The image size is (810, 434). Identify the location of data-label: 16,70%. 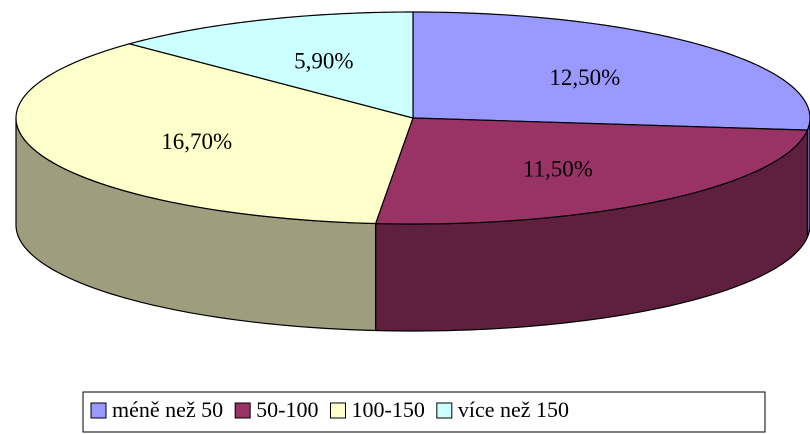
(196, 141).